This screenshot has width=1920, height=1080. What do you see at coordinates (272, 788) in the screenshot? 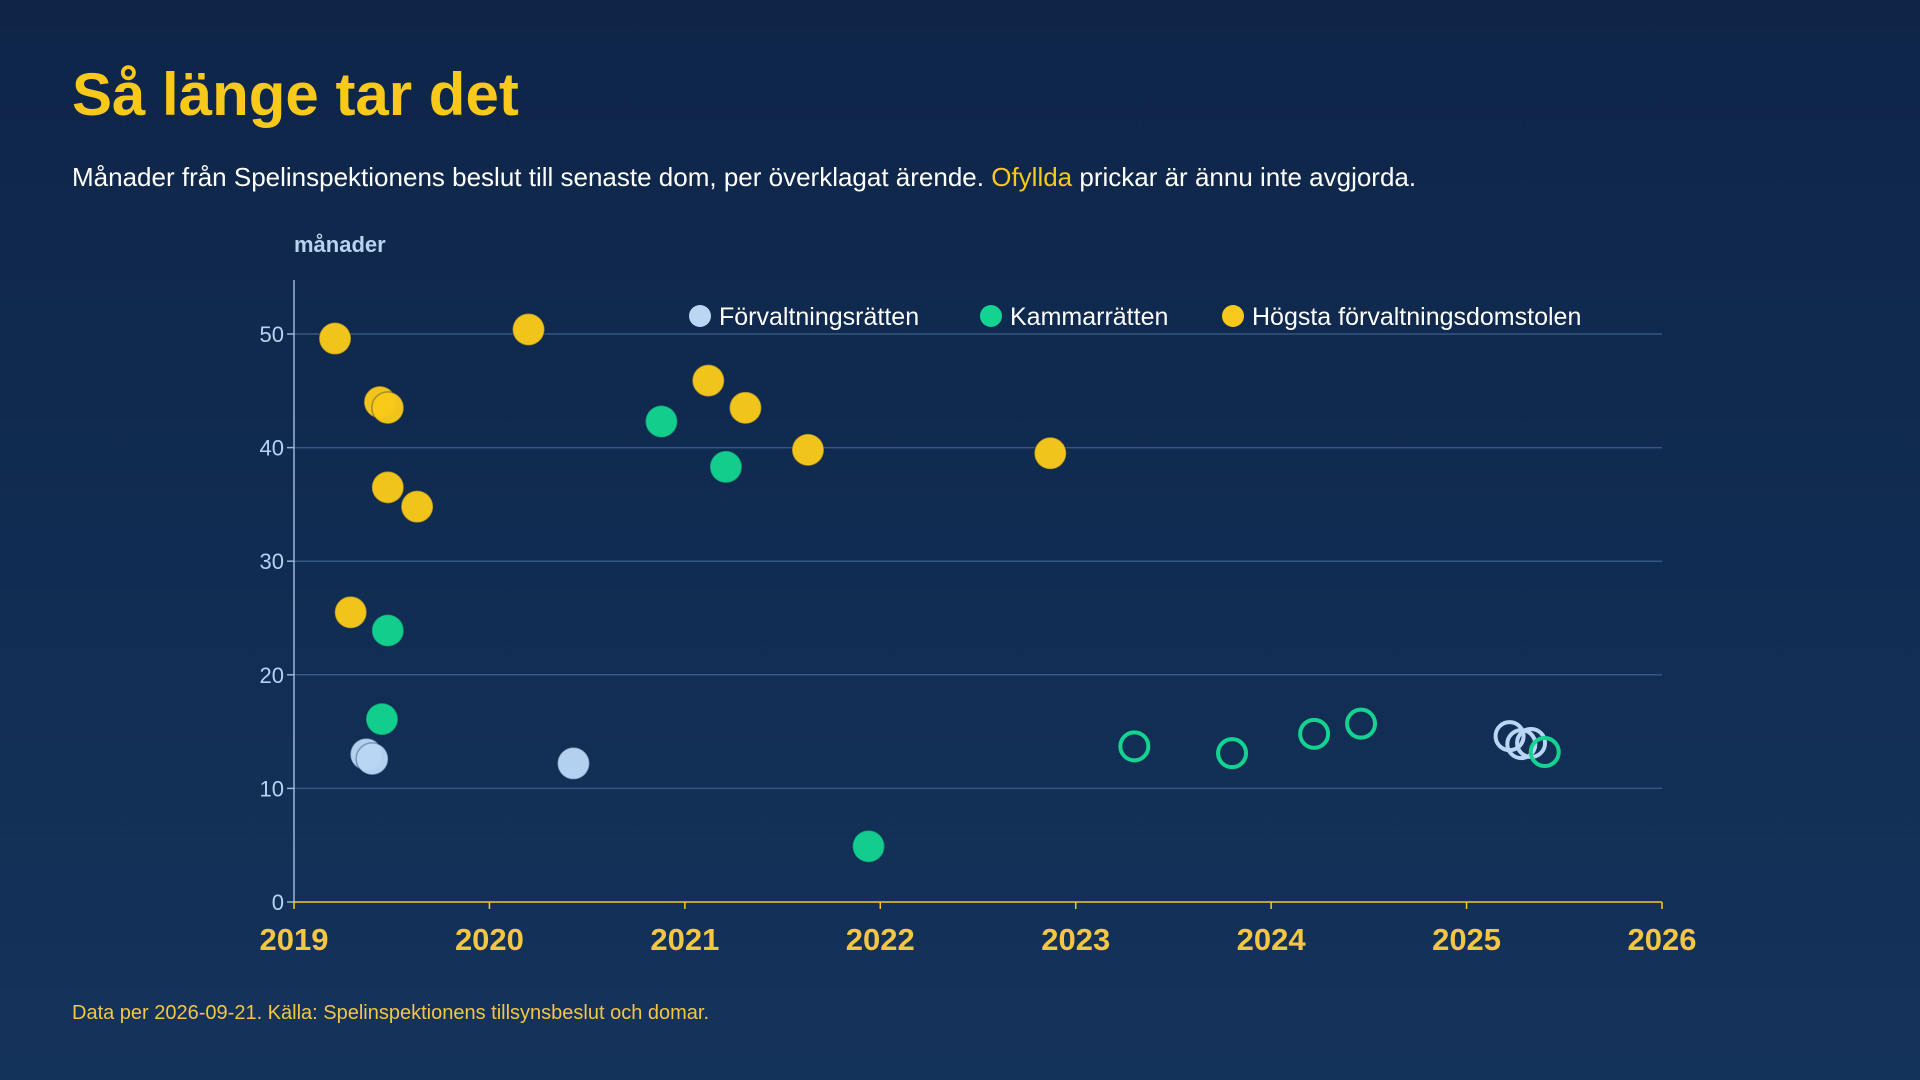
I see `y-tick-label: 10` at bounding box center [272, 788].